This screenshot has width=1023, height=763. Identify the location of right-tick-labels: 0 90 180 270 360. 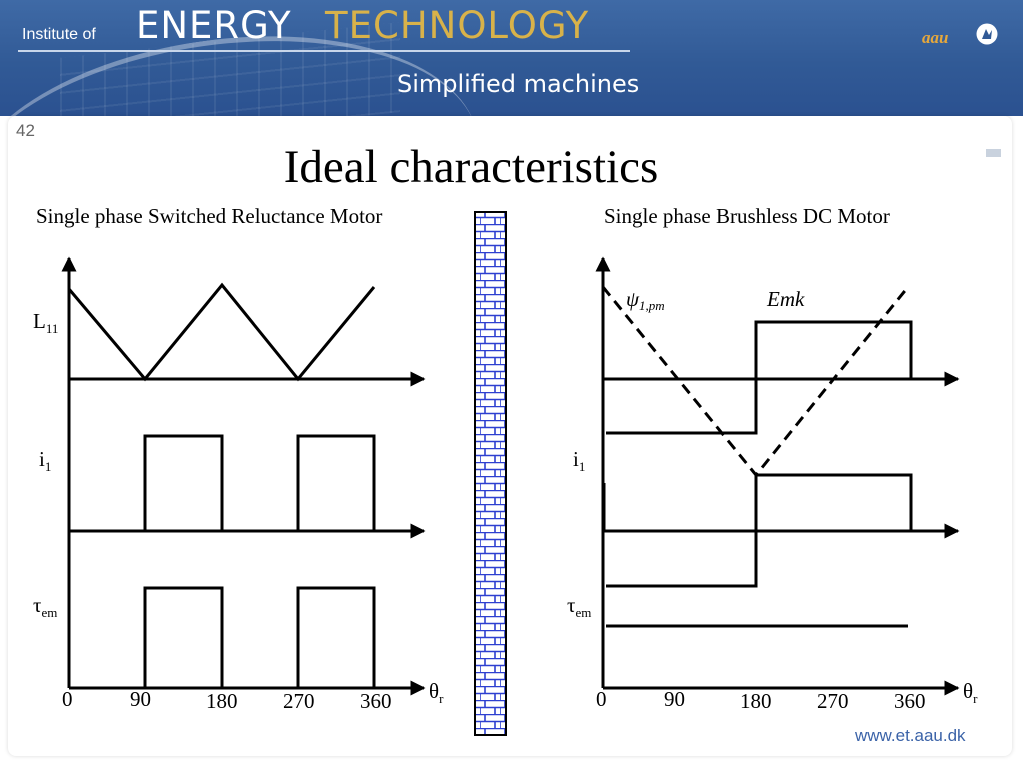
(761, 700).